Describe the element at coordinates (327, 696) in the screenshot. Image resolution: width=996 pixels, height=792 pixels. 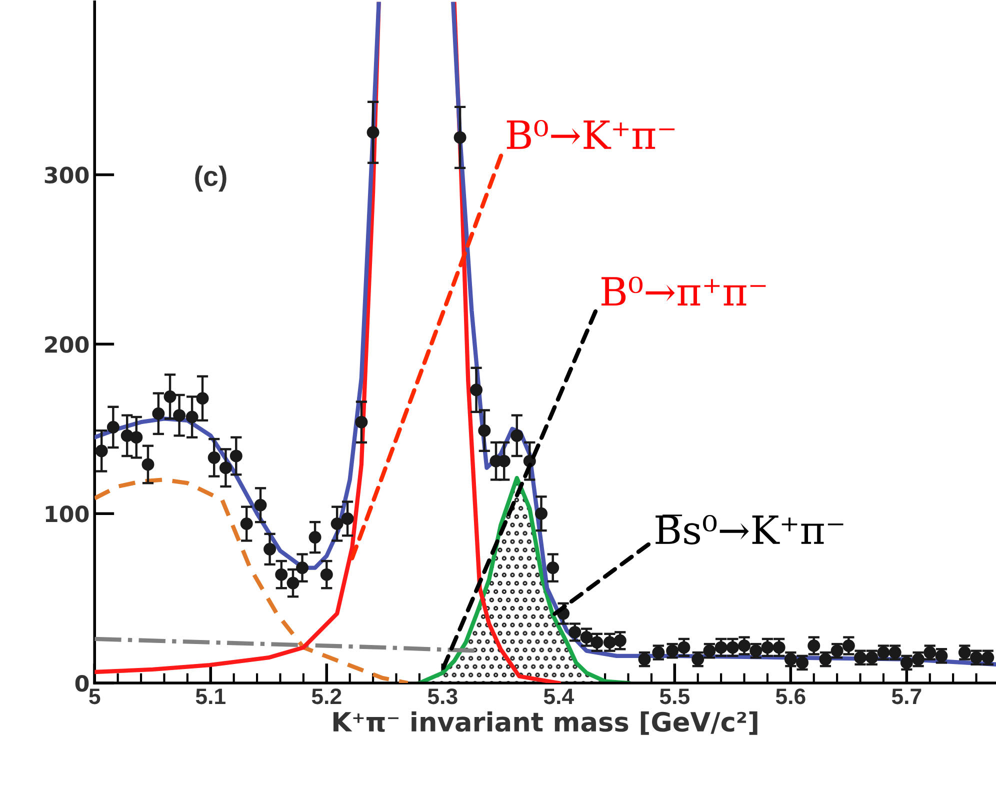
I see `x-tick-label: 5.2` at that location.